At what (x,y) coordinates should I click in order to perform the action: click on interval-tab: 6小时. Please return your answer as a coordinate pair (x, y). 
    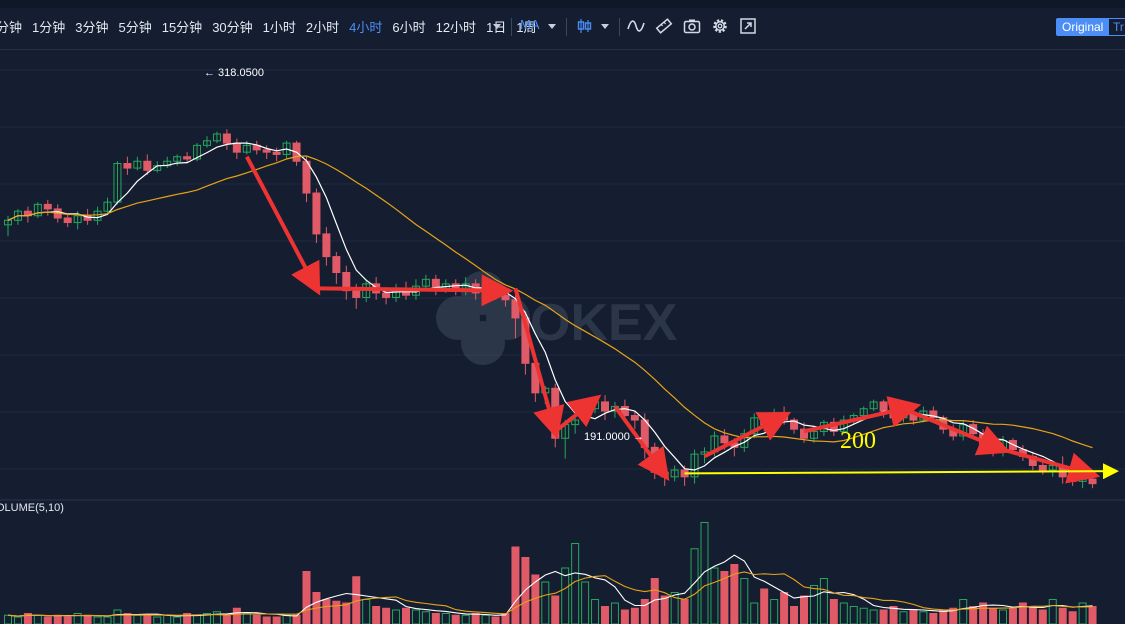
    Looking at the image, I should click on (409, 27).